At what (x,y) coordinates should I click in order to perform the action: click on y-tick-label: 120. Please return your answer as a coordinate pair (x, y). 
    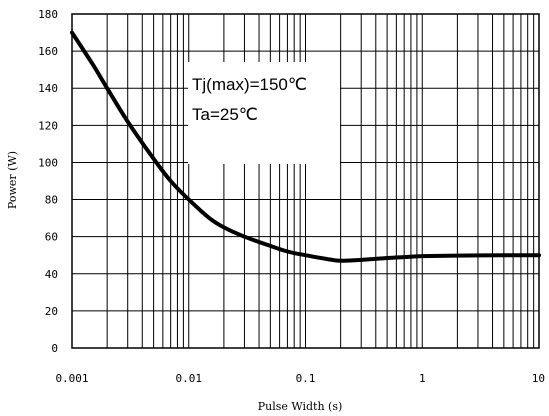
    Looking at the image, I should click on (48, 125).